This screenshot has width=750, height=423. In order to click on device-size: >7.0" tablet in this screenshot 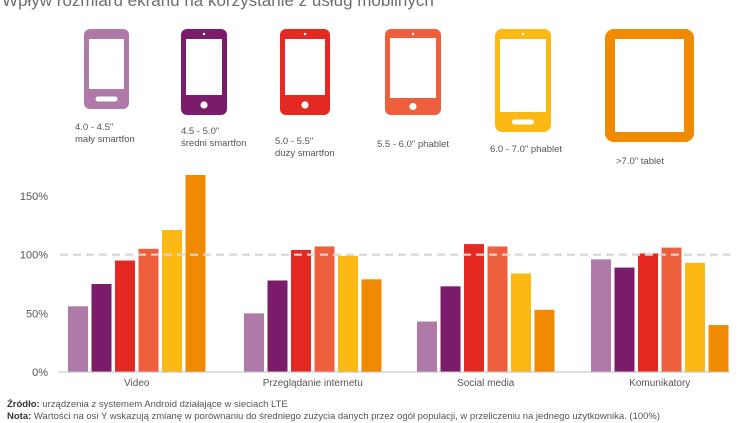, I will do `click(640, 161)`.